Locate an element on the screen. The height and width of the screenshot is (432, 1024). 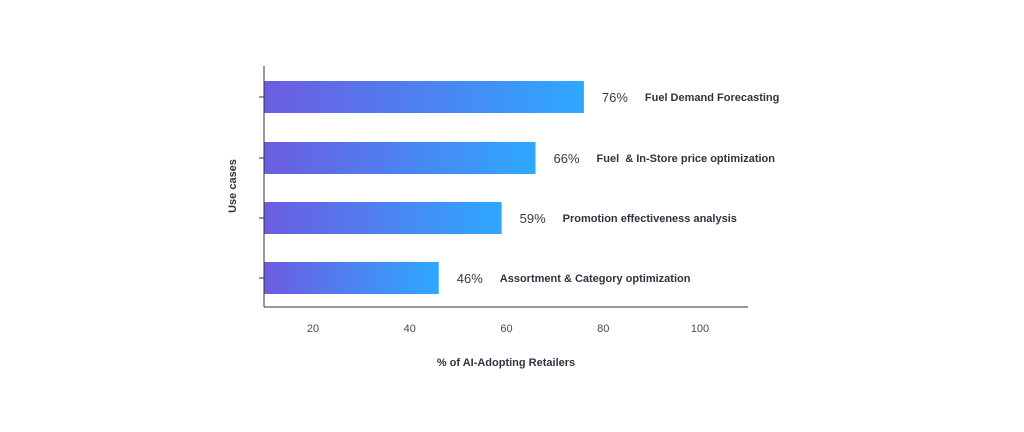
x-tick-label-100: 100 is located at coordinates (700, 329).